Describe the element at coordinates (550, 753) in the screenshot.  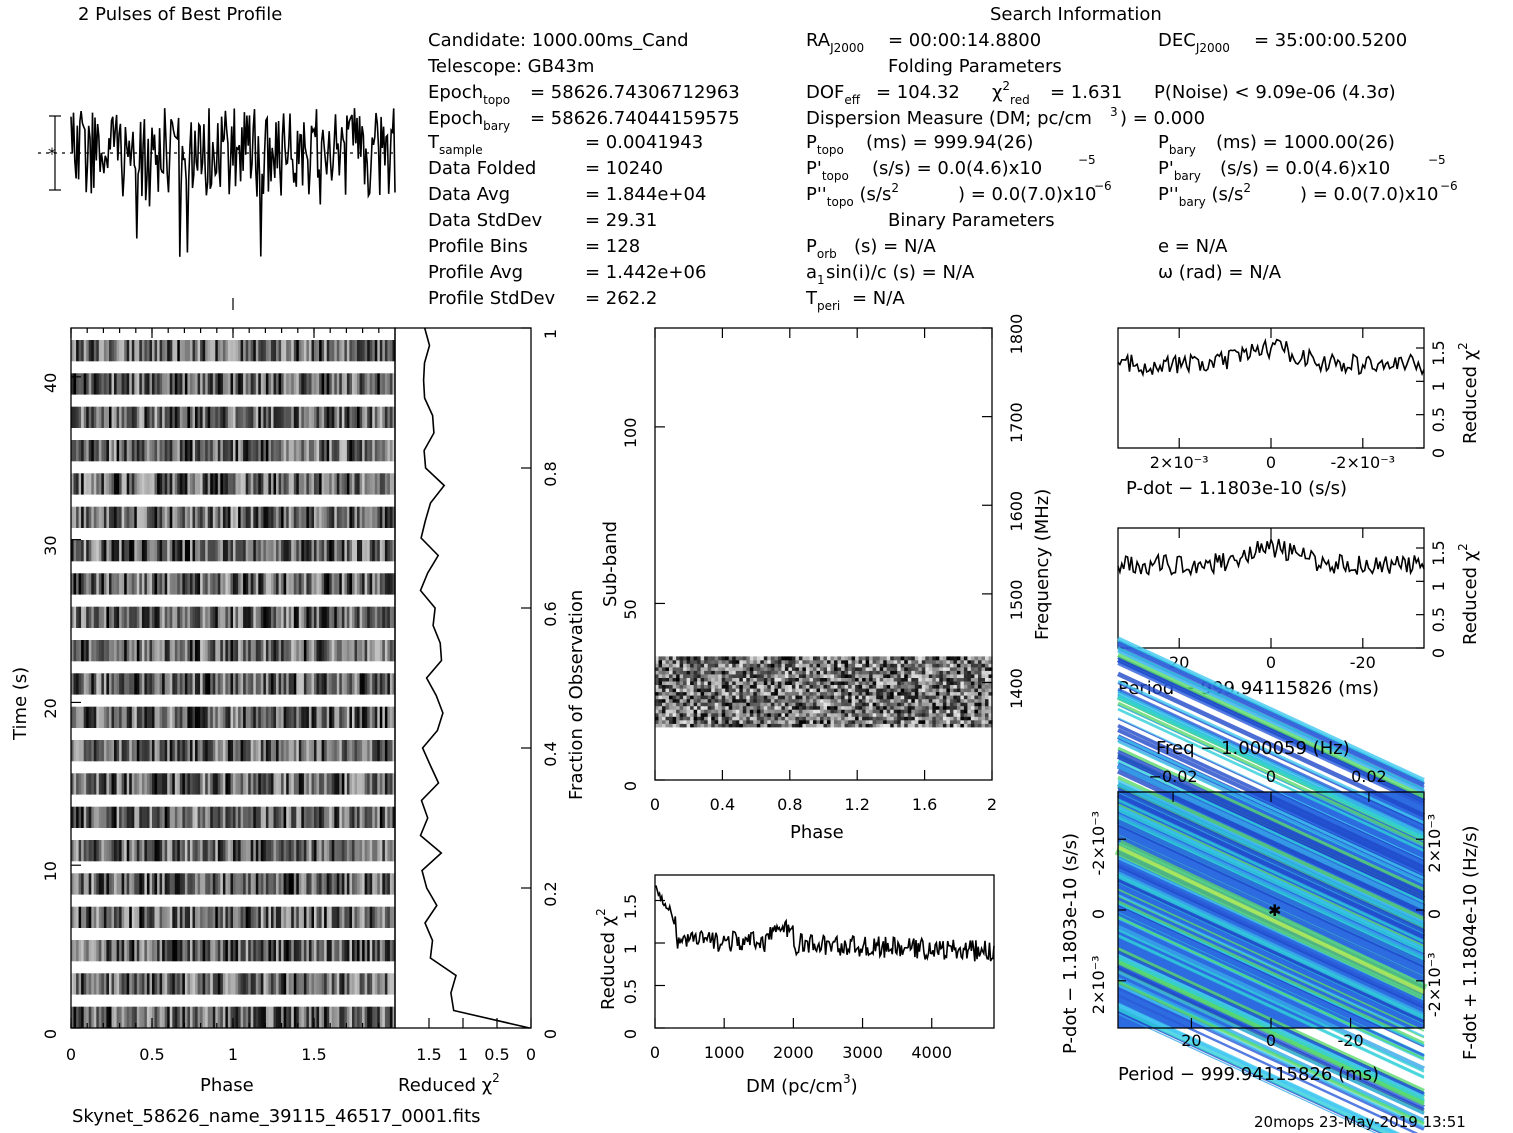
I see `tchi-ytick: 0.4` at that location.